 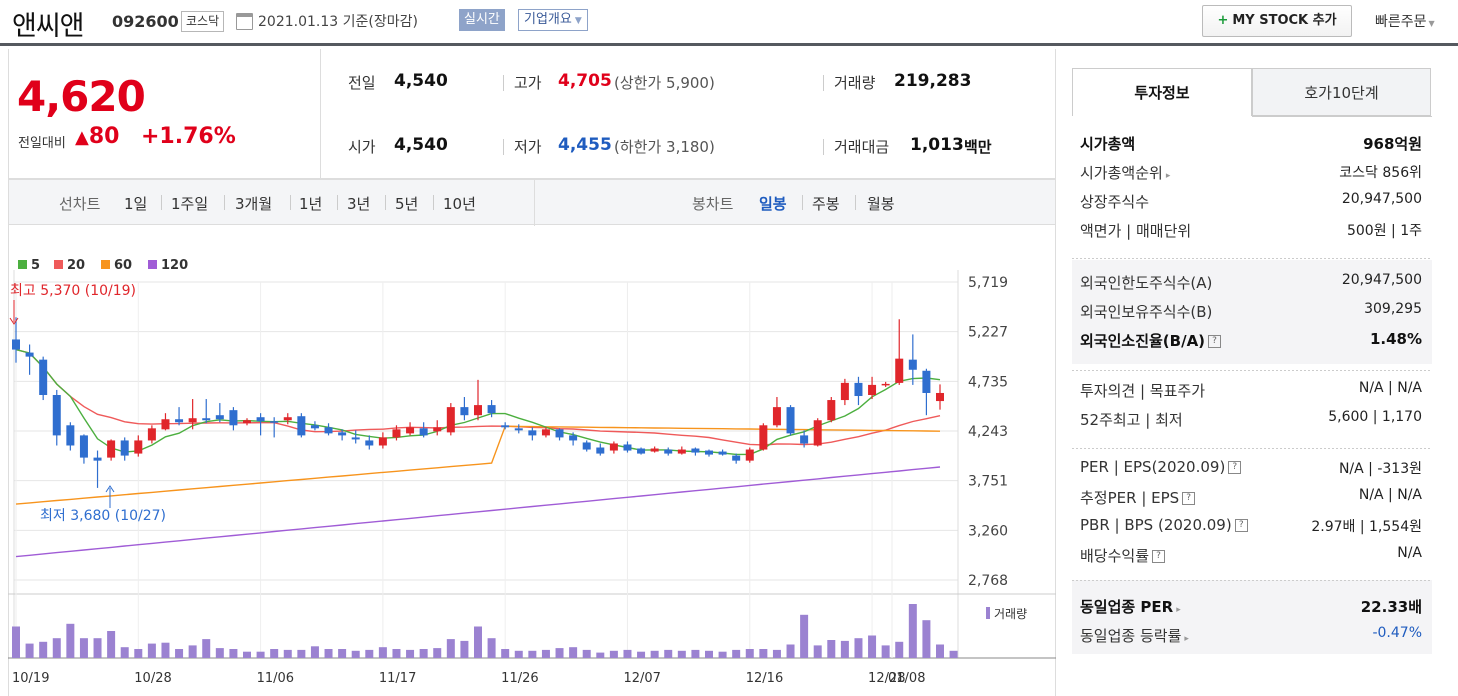 What do you see at coordinates (1156, 525) in the screenshot?
I see `info-label: PBR | BPS (2020.09)` at bounding box center [1156, 525].